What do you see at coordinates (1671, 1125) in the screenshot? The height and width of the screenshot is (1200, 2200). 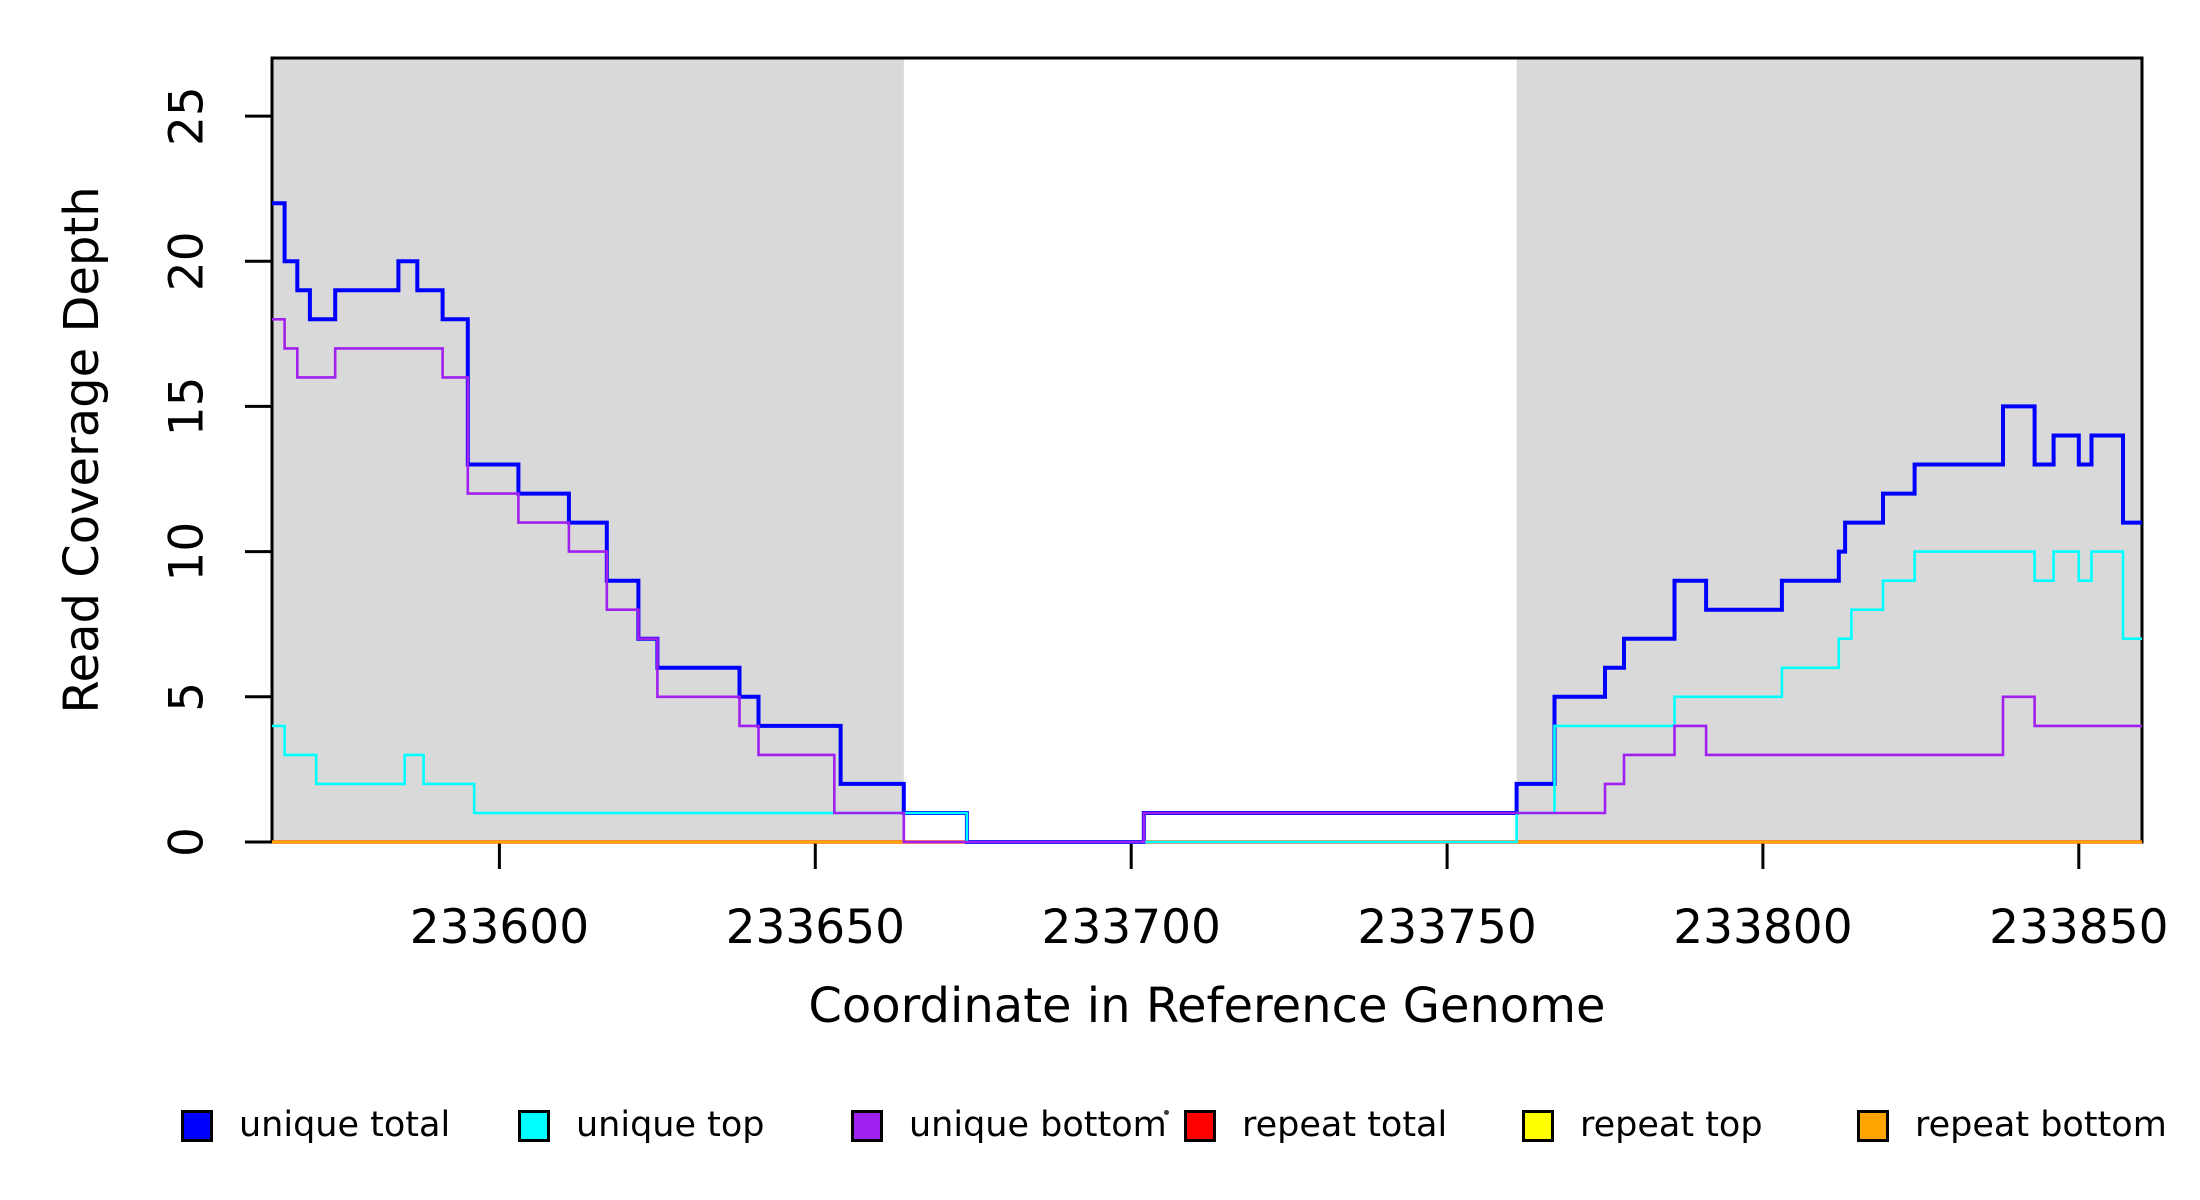 I see `legend-label: repeat top` at bounding box center [1671, 1125].